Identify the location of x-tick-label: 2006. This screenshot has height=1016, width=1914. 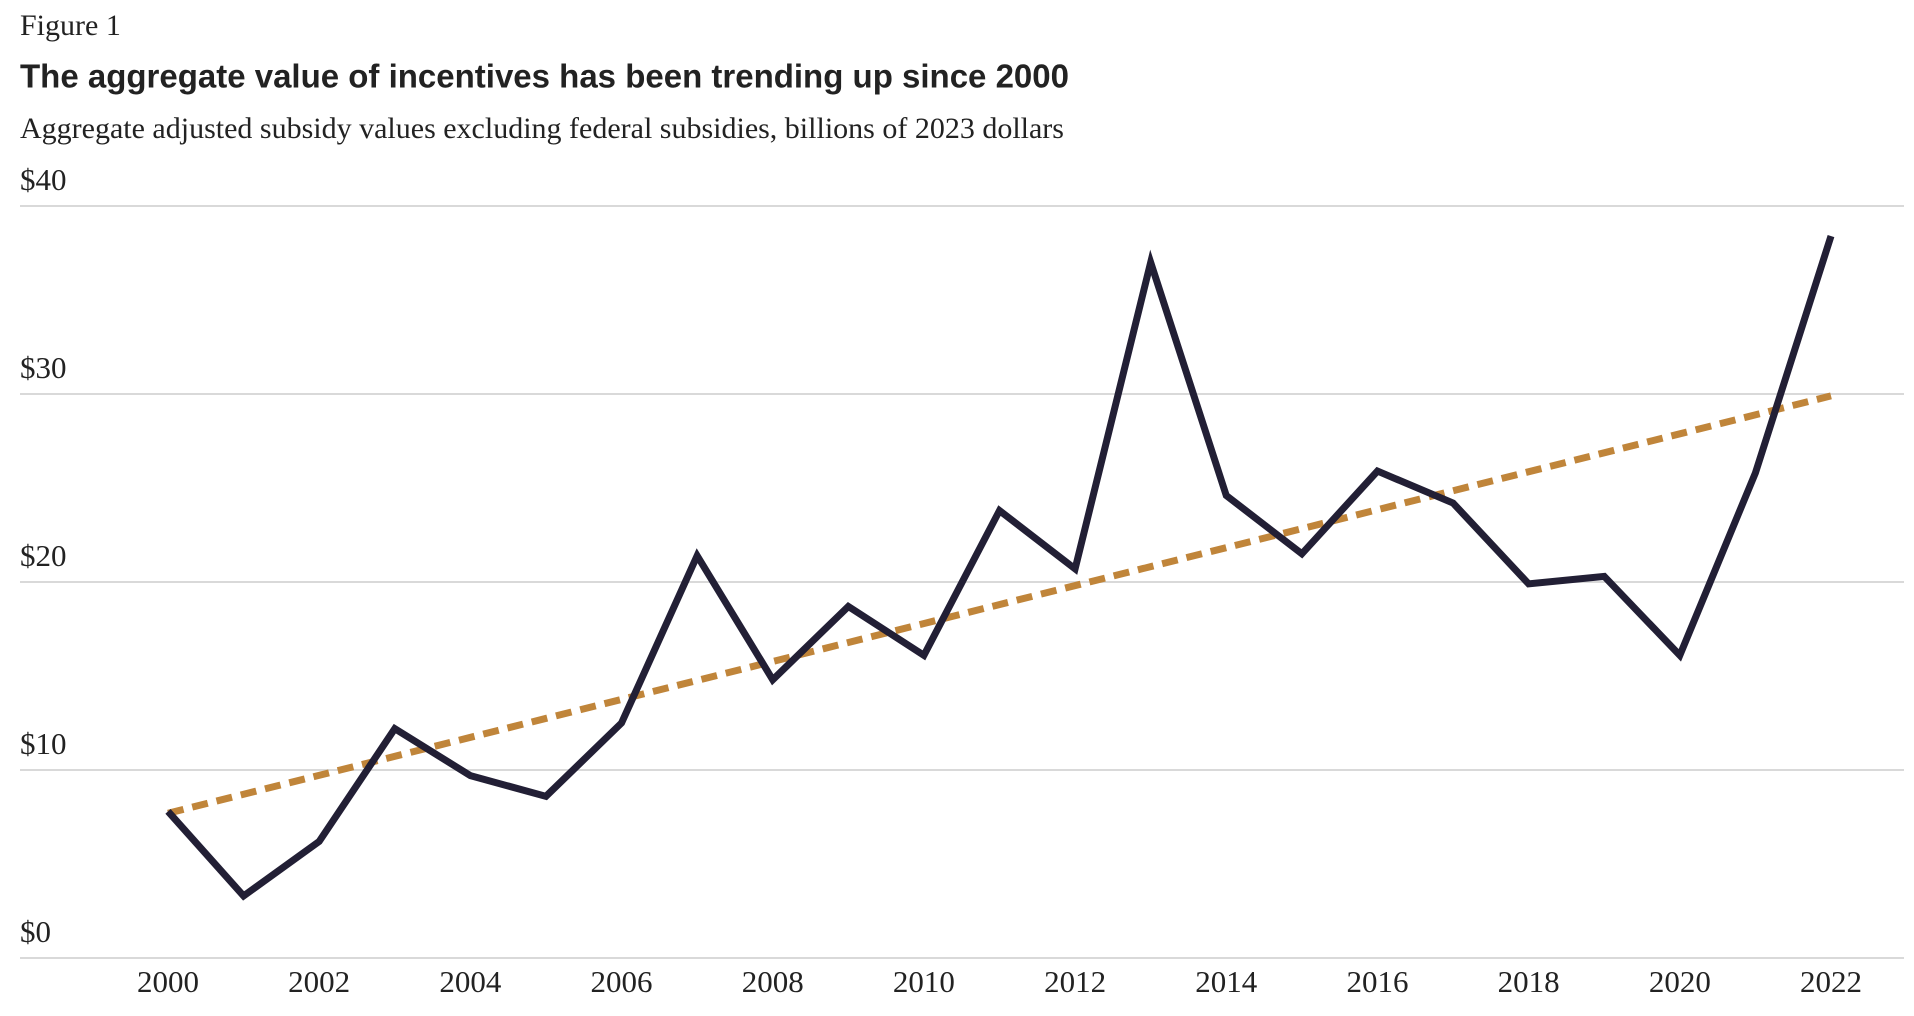
(622, 981).